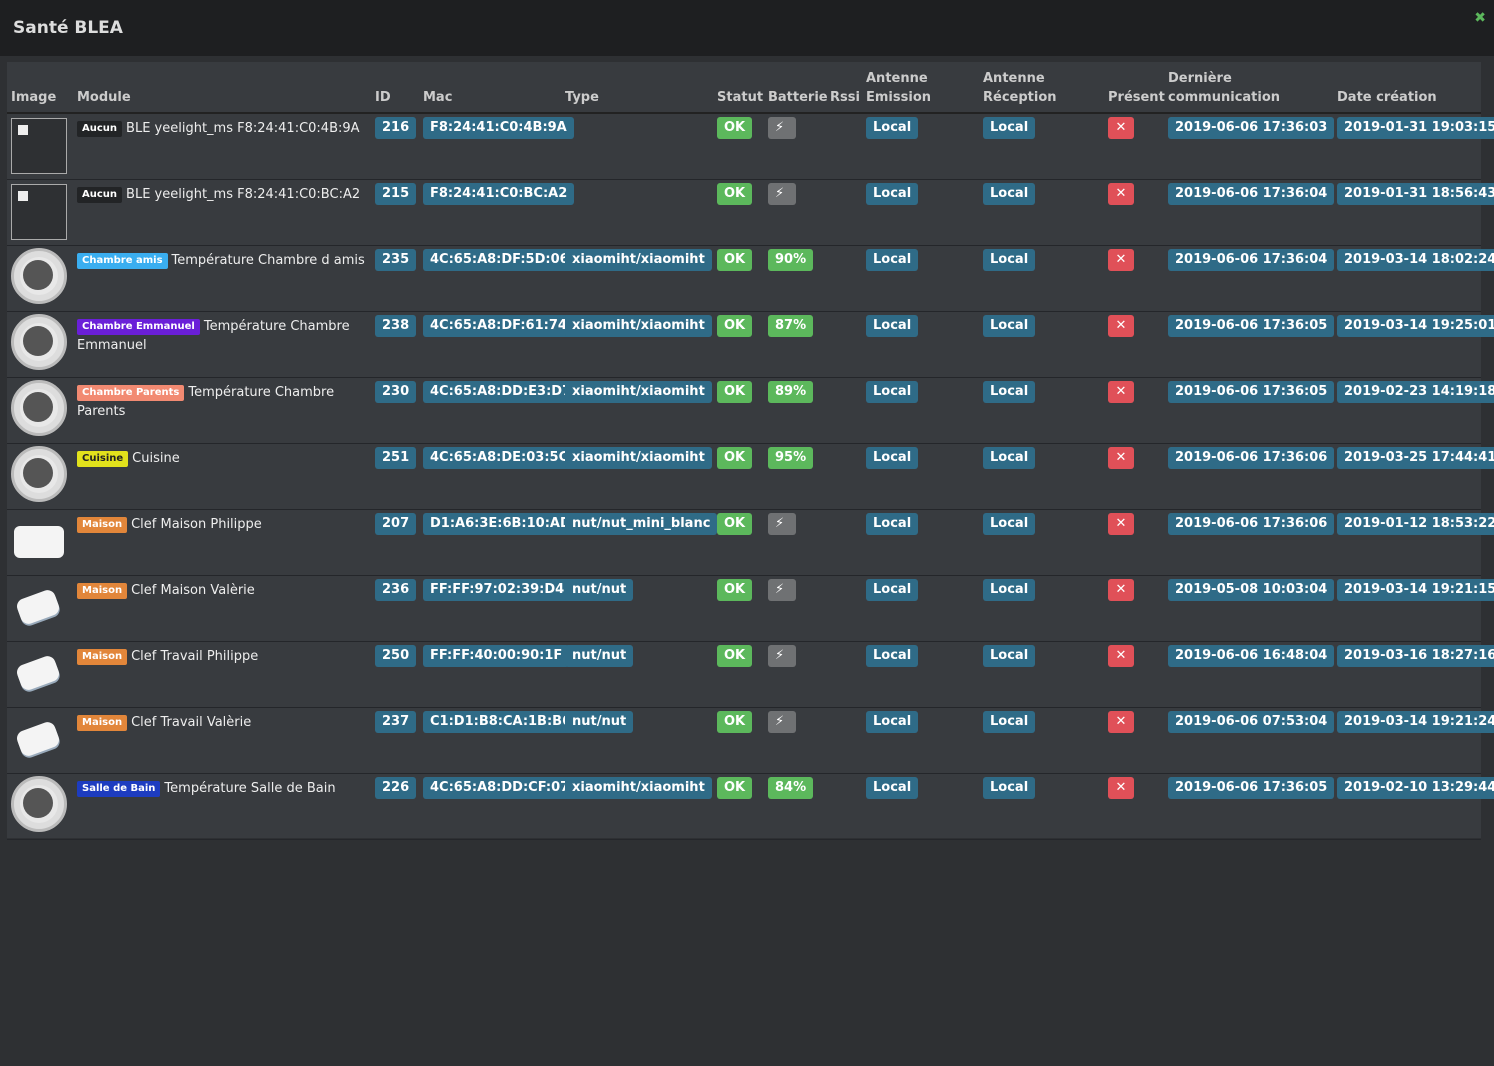  I want to click on module-cell: Aucun BLE yeelight_ms F8:24:41:C0:4B:9A, so click(222, 128).